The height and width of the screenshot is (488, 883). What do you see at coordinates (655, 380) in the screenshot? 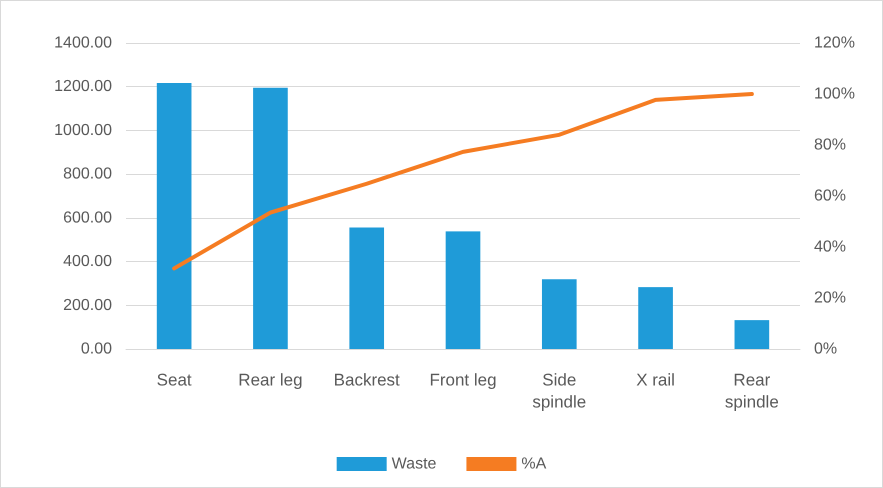
I see `x-tick-label: X rail` at bounding box center [655, 380].